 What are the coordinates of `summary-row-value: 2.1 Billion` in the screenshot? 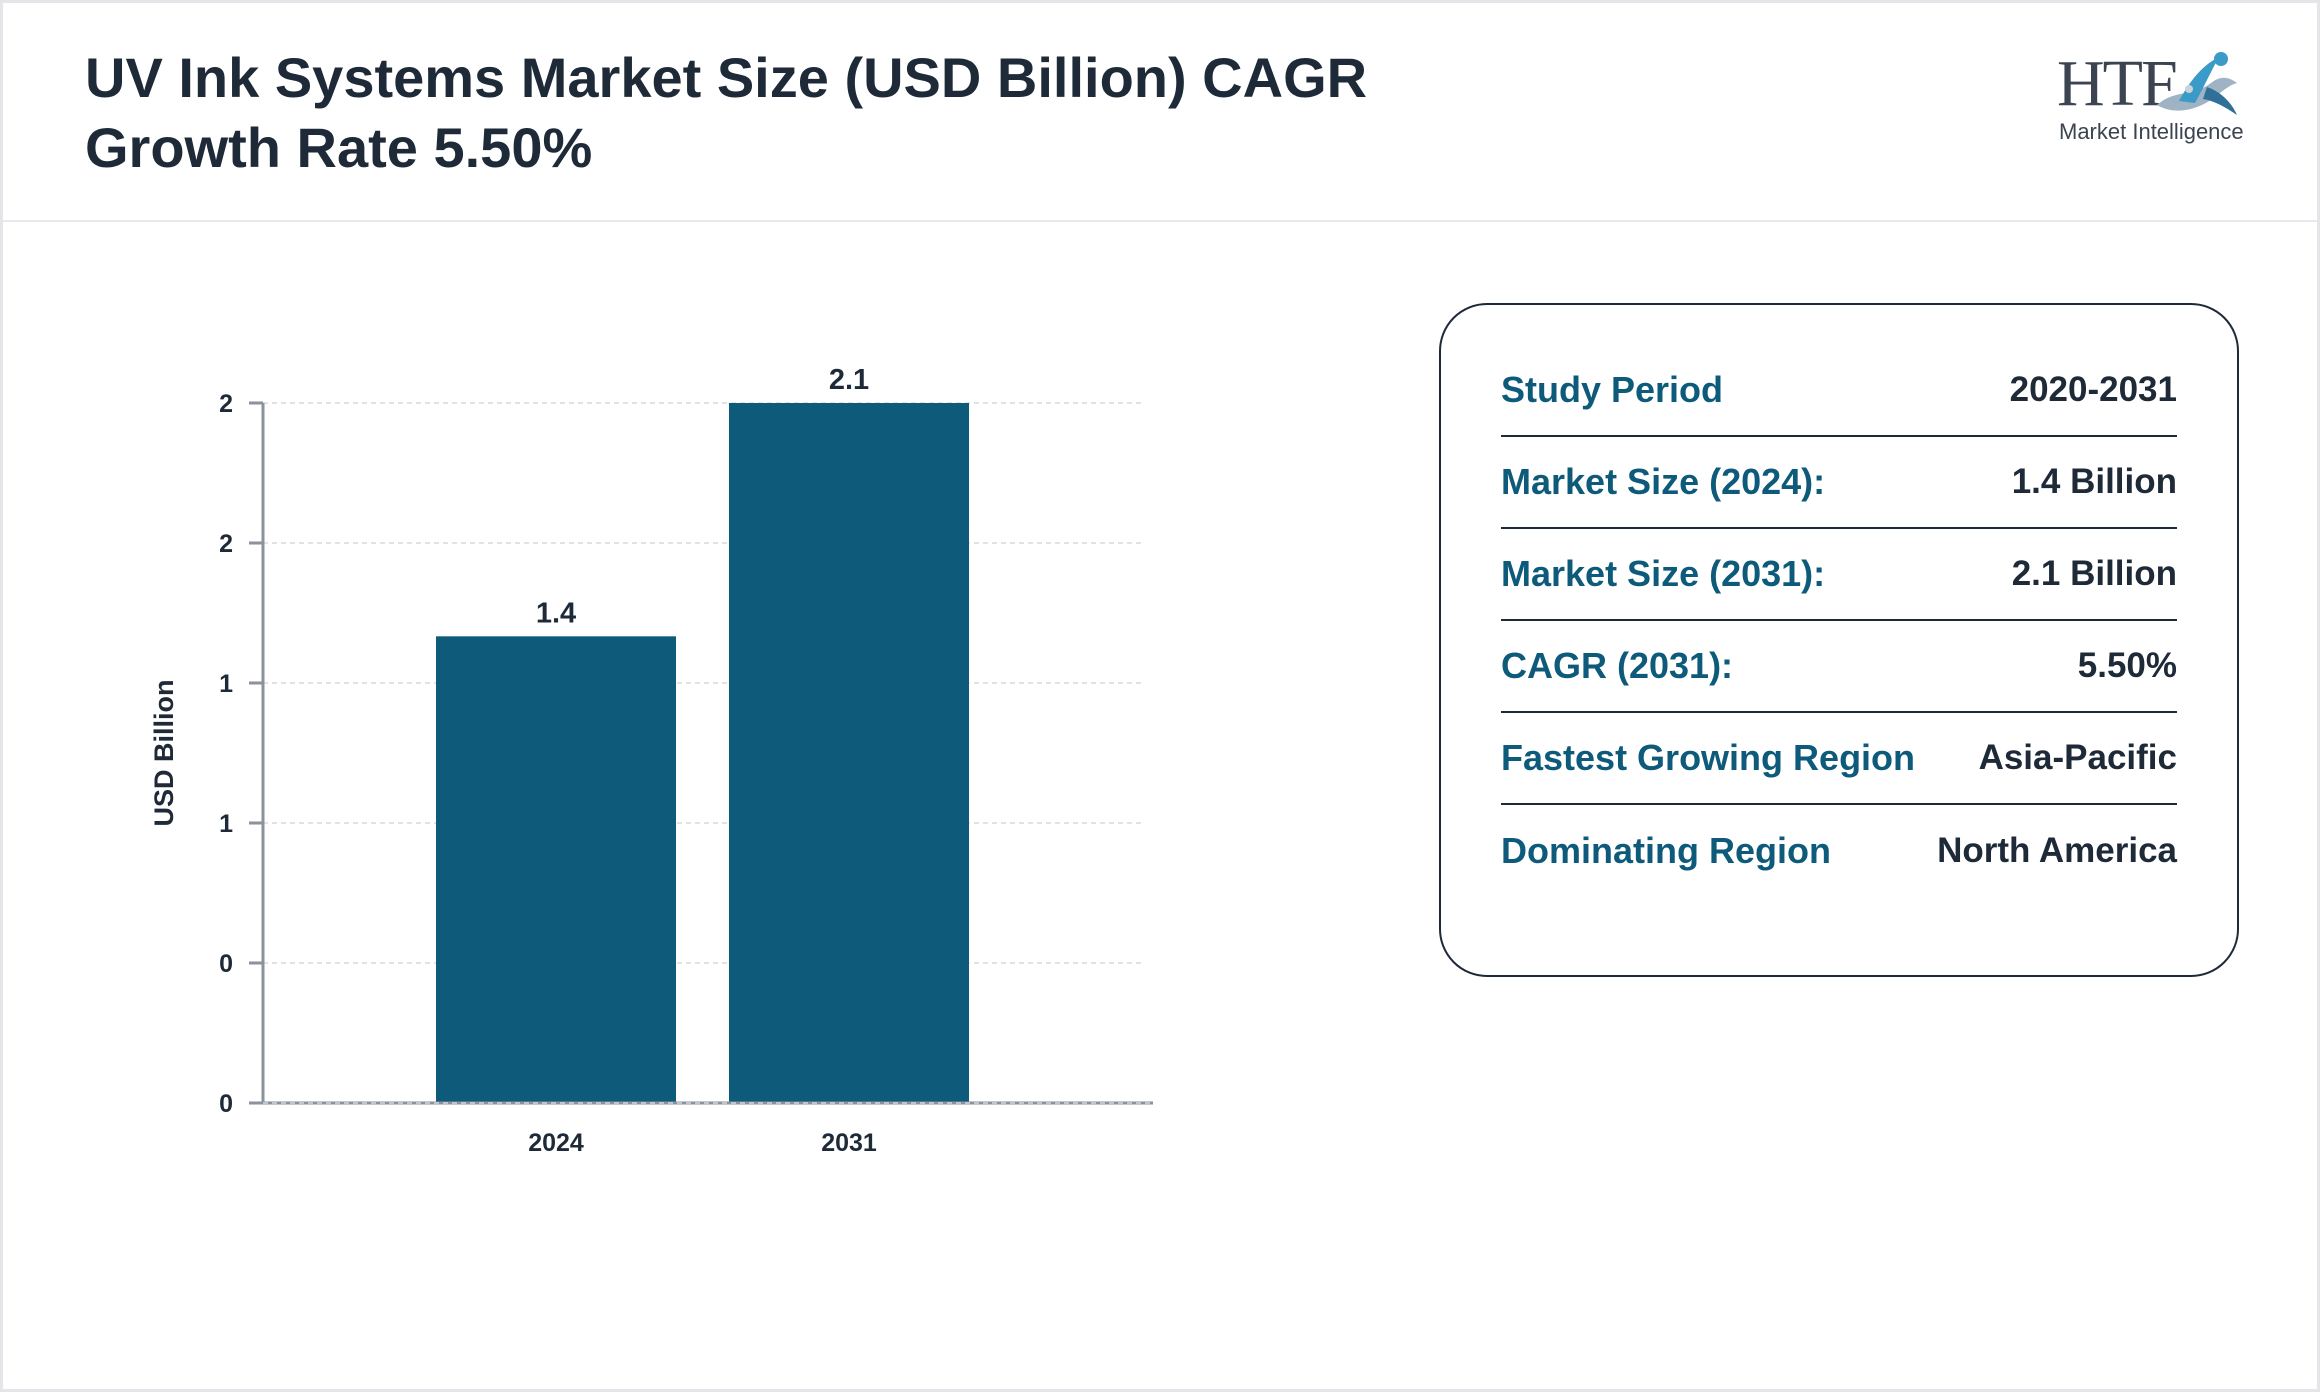 It's located at (2094, 573).